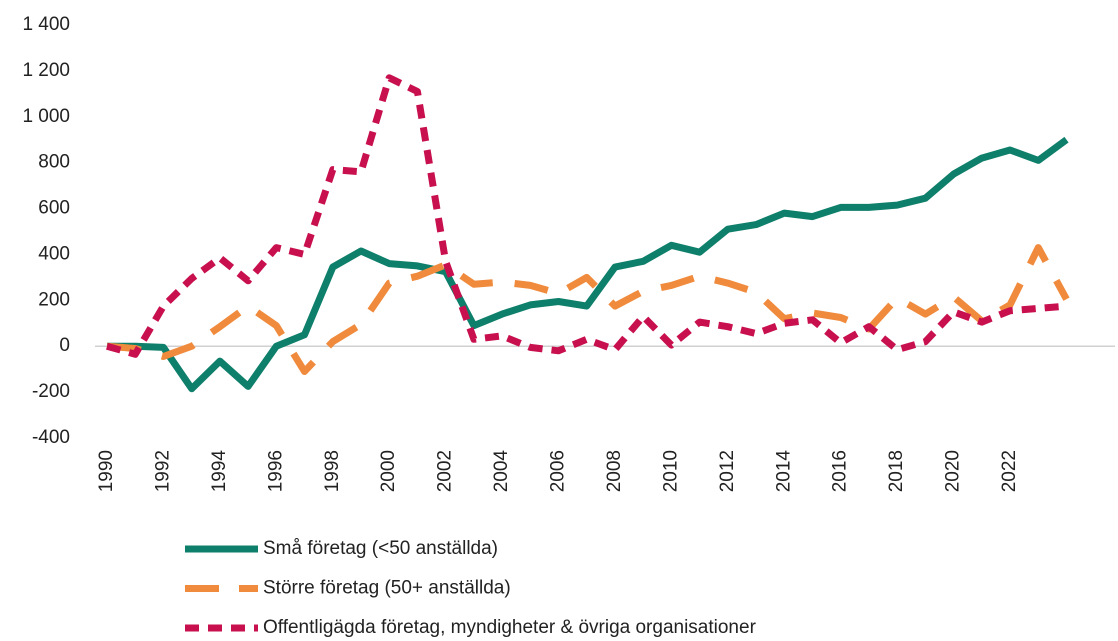  Describe the element at coordinates (501, 471) in the screenshot. I see `x-tick-label: 2004` at that location.